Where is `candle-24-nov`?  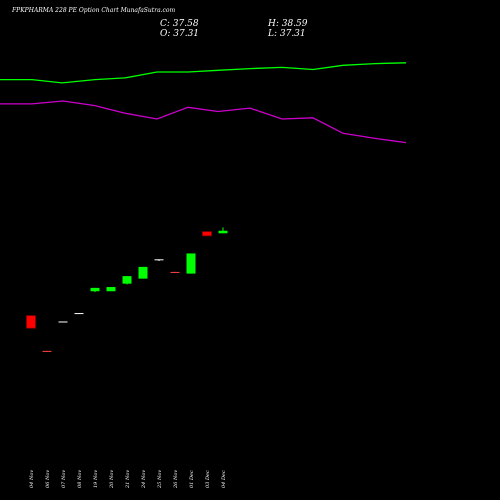
candle-24-nov is located at coordinates (143, 272).